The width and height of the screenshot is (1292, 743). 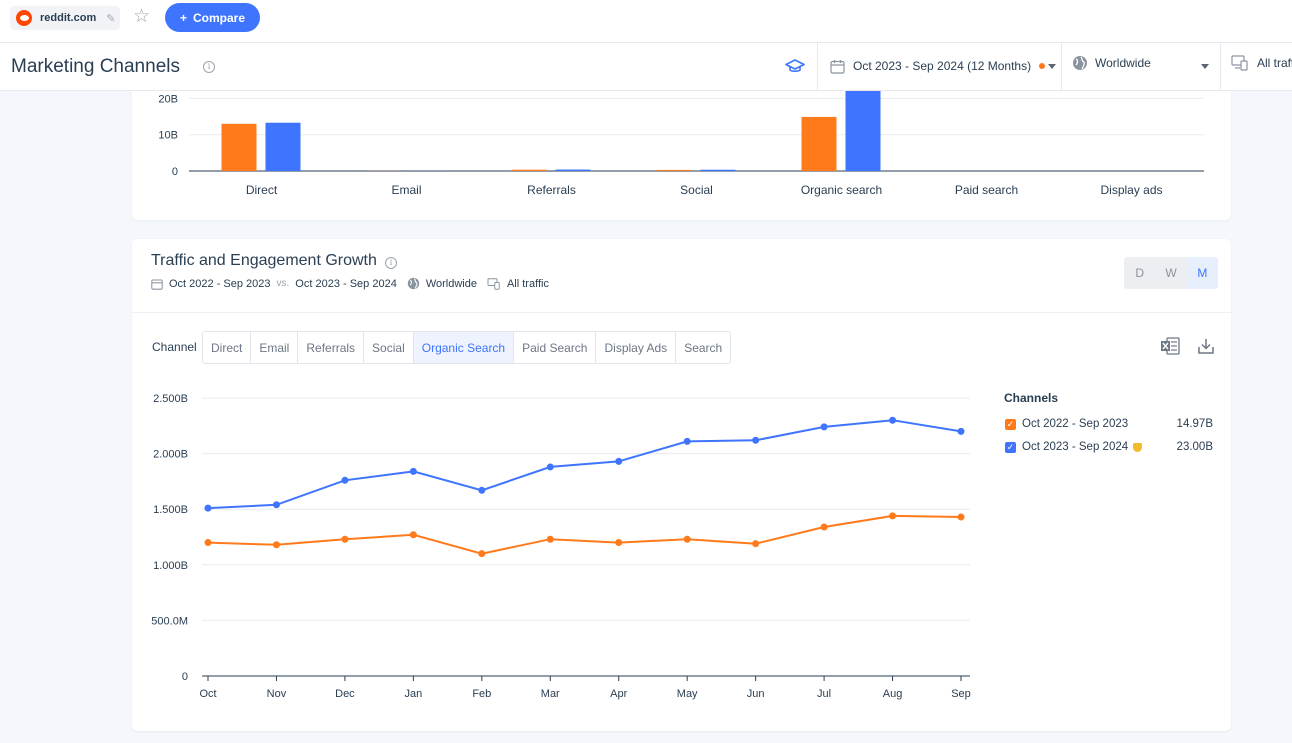 What do you see at coordinates (220, 283) in the screenshot?
I see `period-a: Oct 2022 - Sep 2023` at bounding box center [220, 283].